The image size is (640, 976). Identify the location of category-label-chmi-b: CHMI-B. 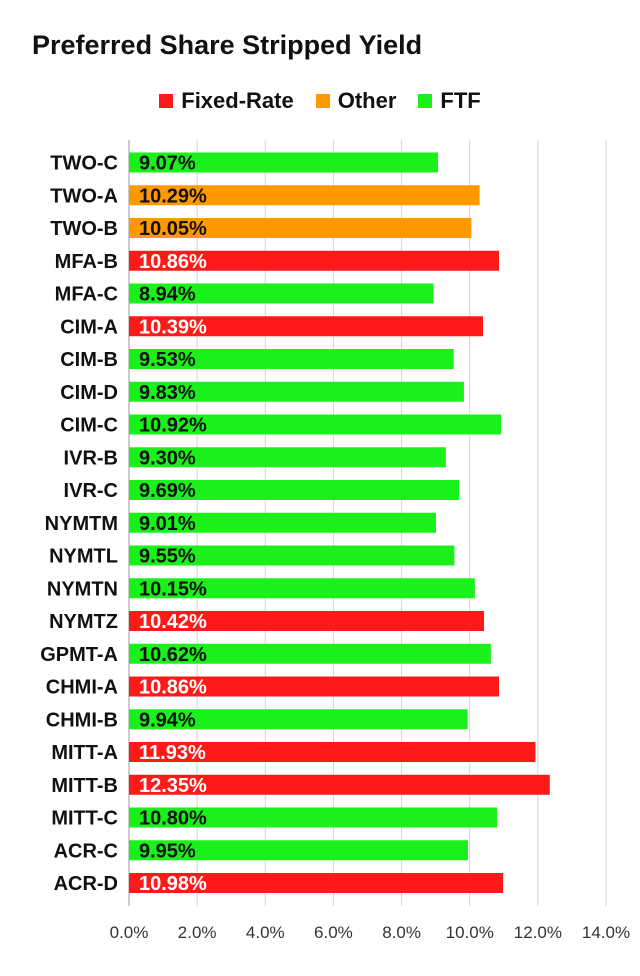
(82, 720).